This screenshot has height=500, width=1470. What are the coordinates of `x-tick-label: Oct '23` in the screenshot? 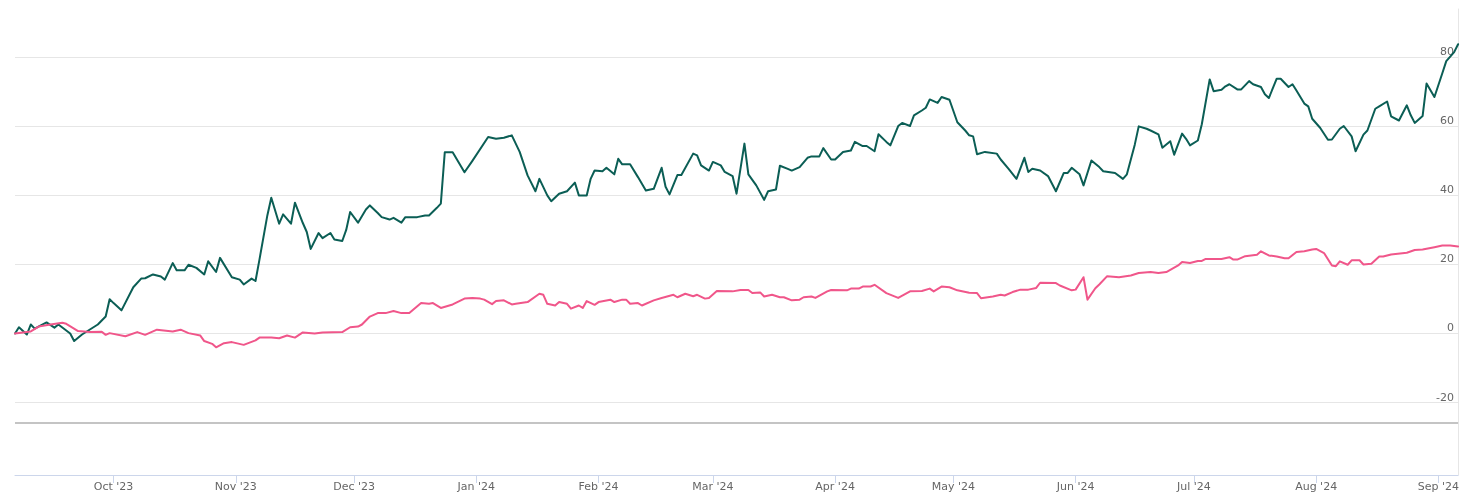 It's located at (113, 486).